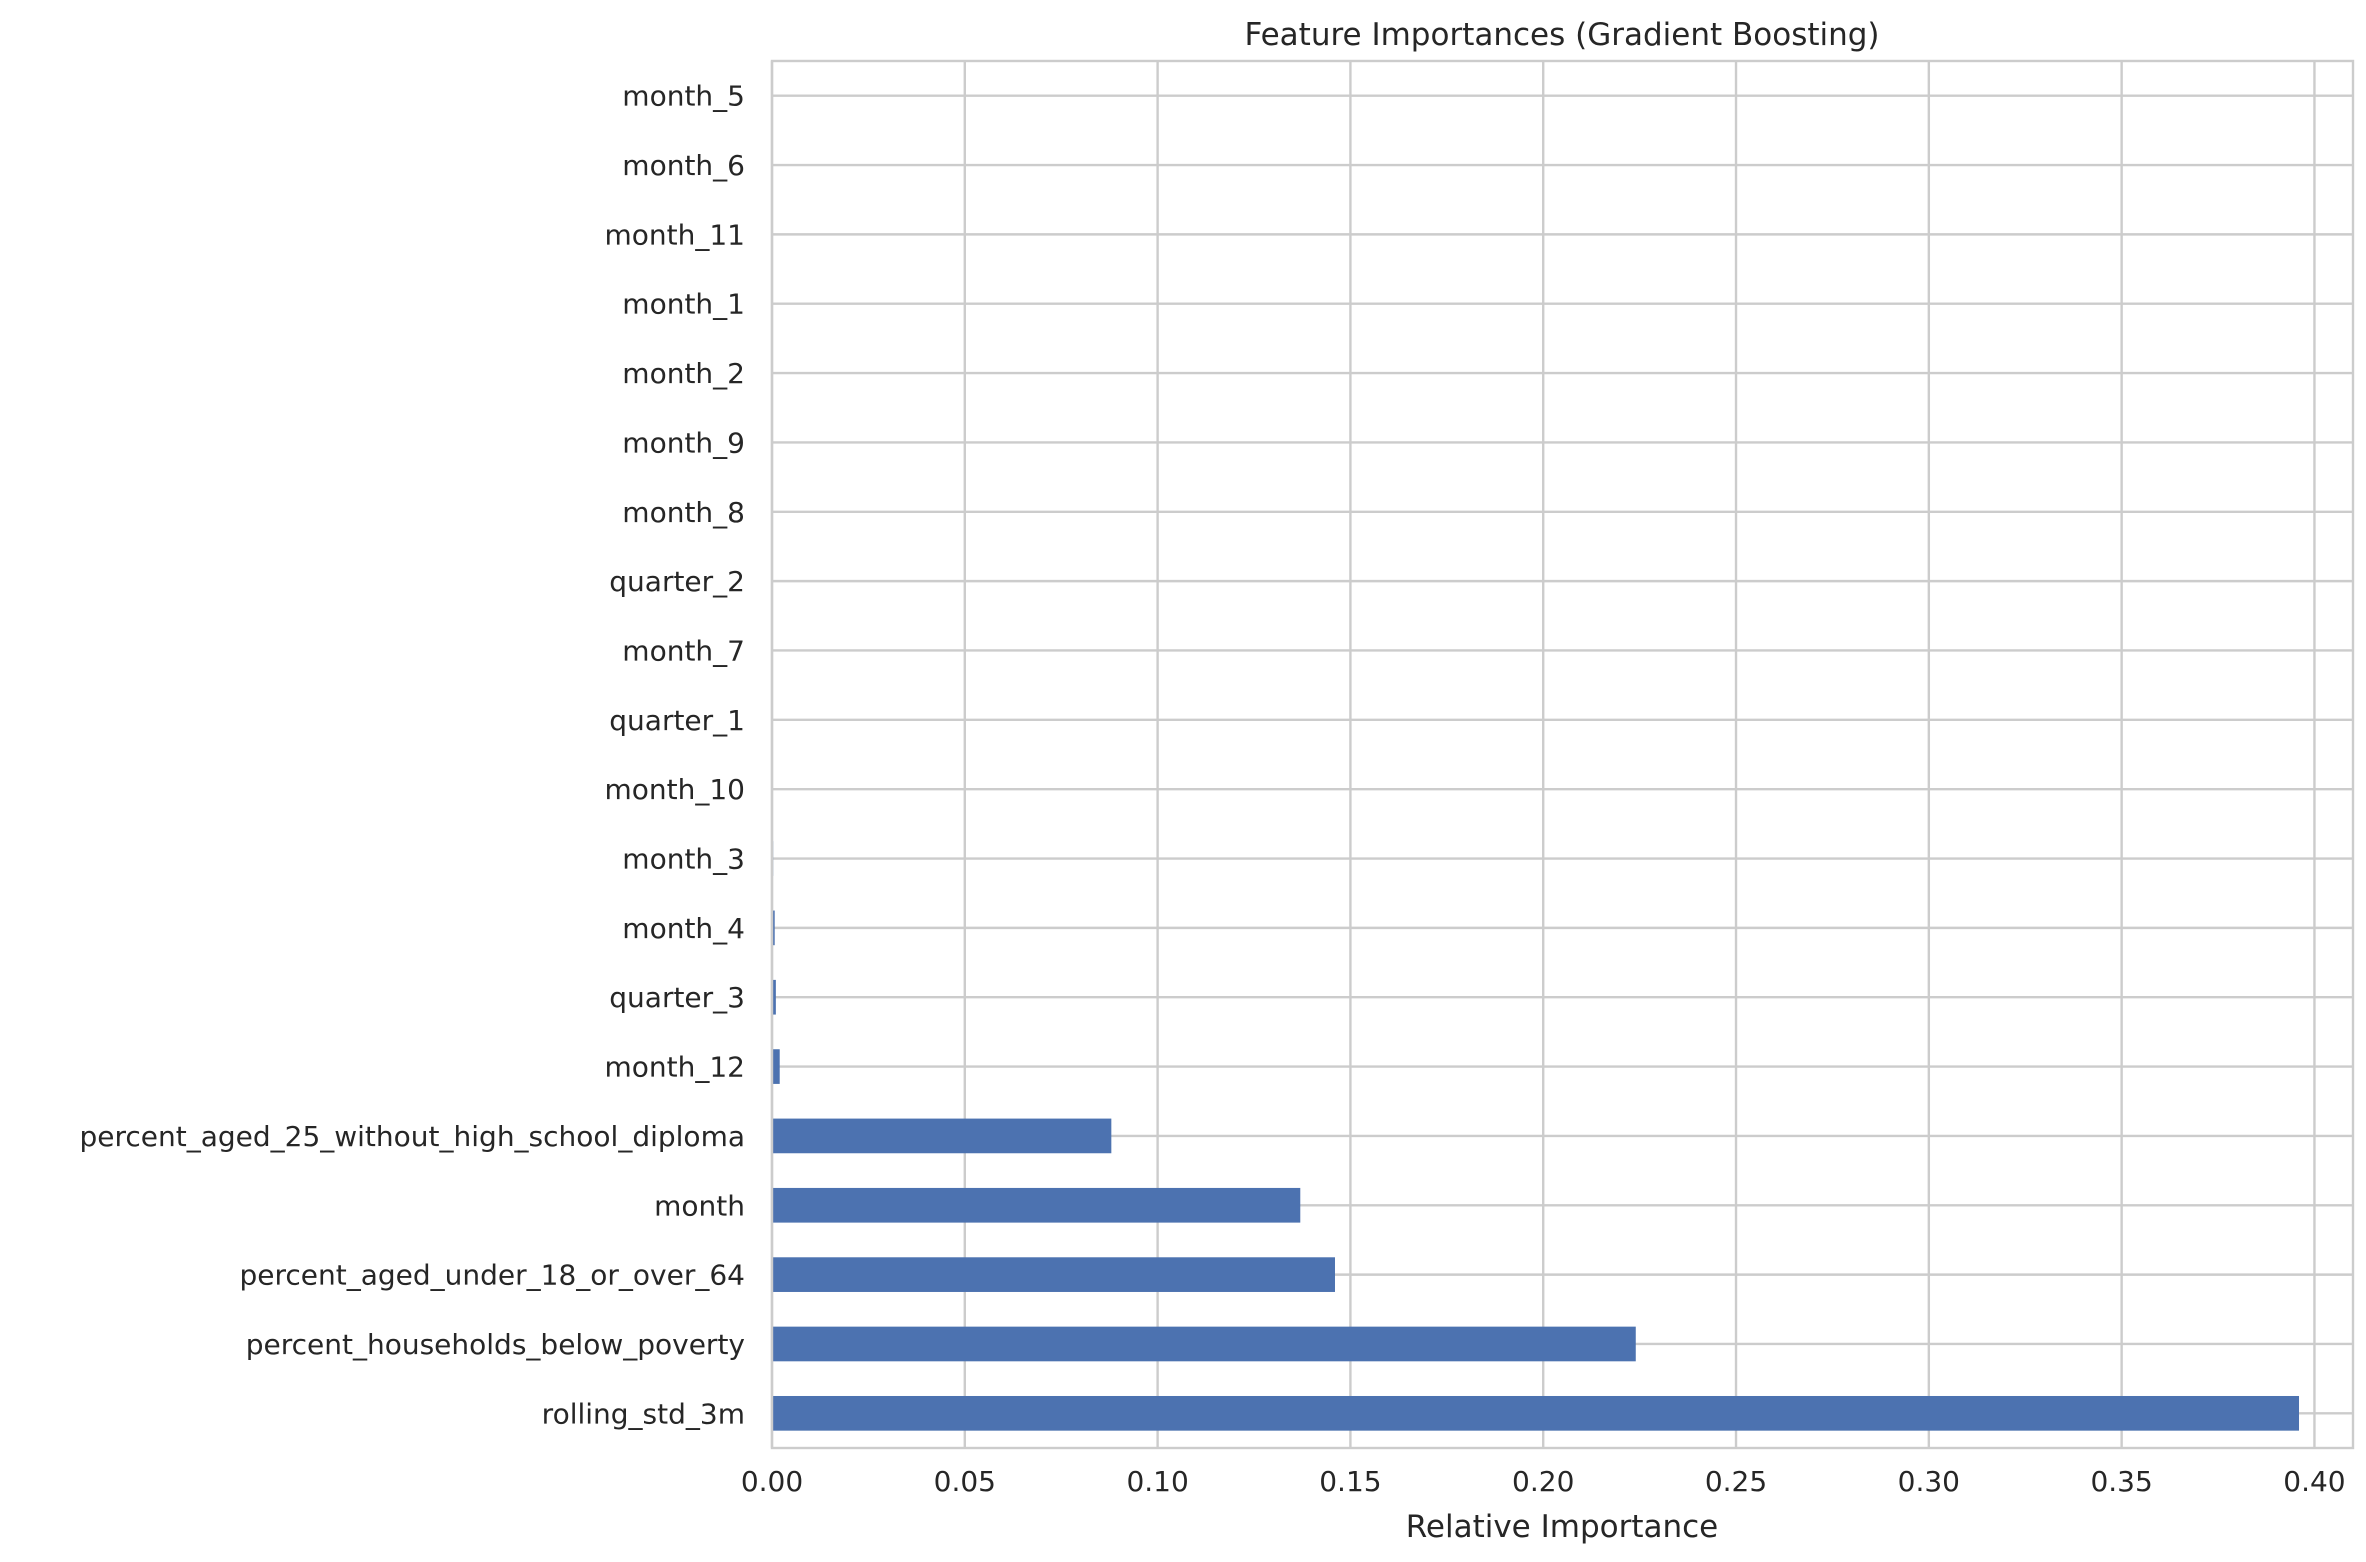 This screenshot has height=1562, width=2366. I want to click on y-tick-label: quarter_3, so click(677, 997).